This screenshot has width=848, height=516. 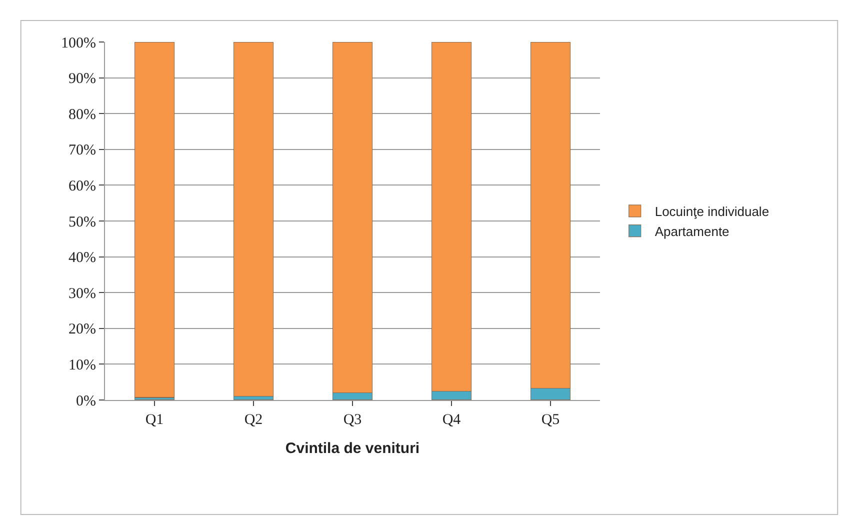 I want to click on y-tick-label: 70%, so click(x=82, y=150).